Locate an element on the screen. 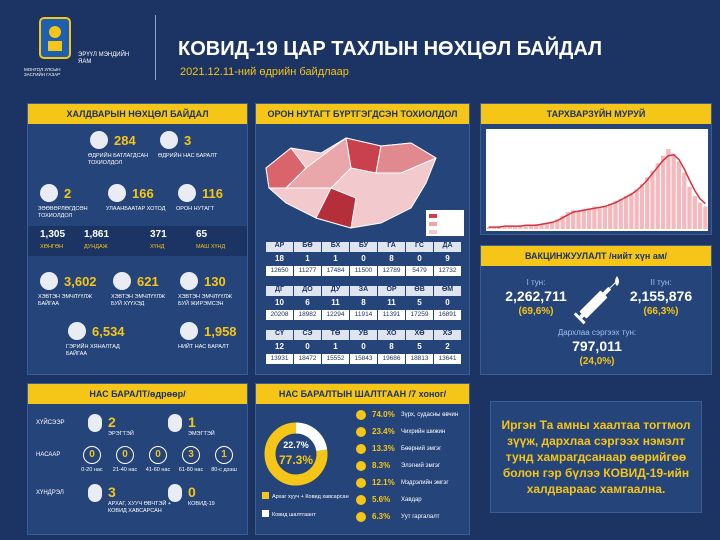 The height and width of the screenshot is (540, 720). stat-label: УЛААНБААТАР ХОТОД is located at coordinates (136, 209).